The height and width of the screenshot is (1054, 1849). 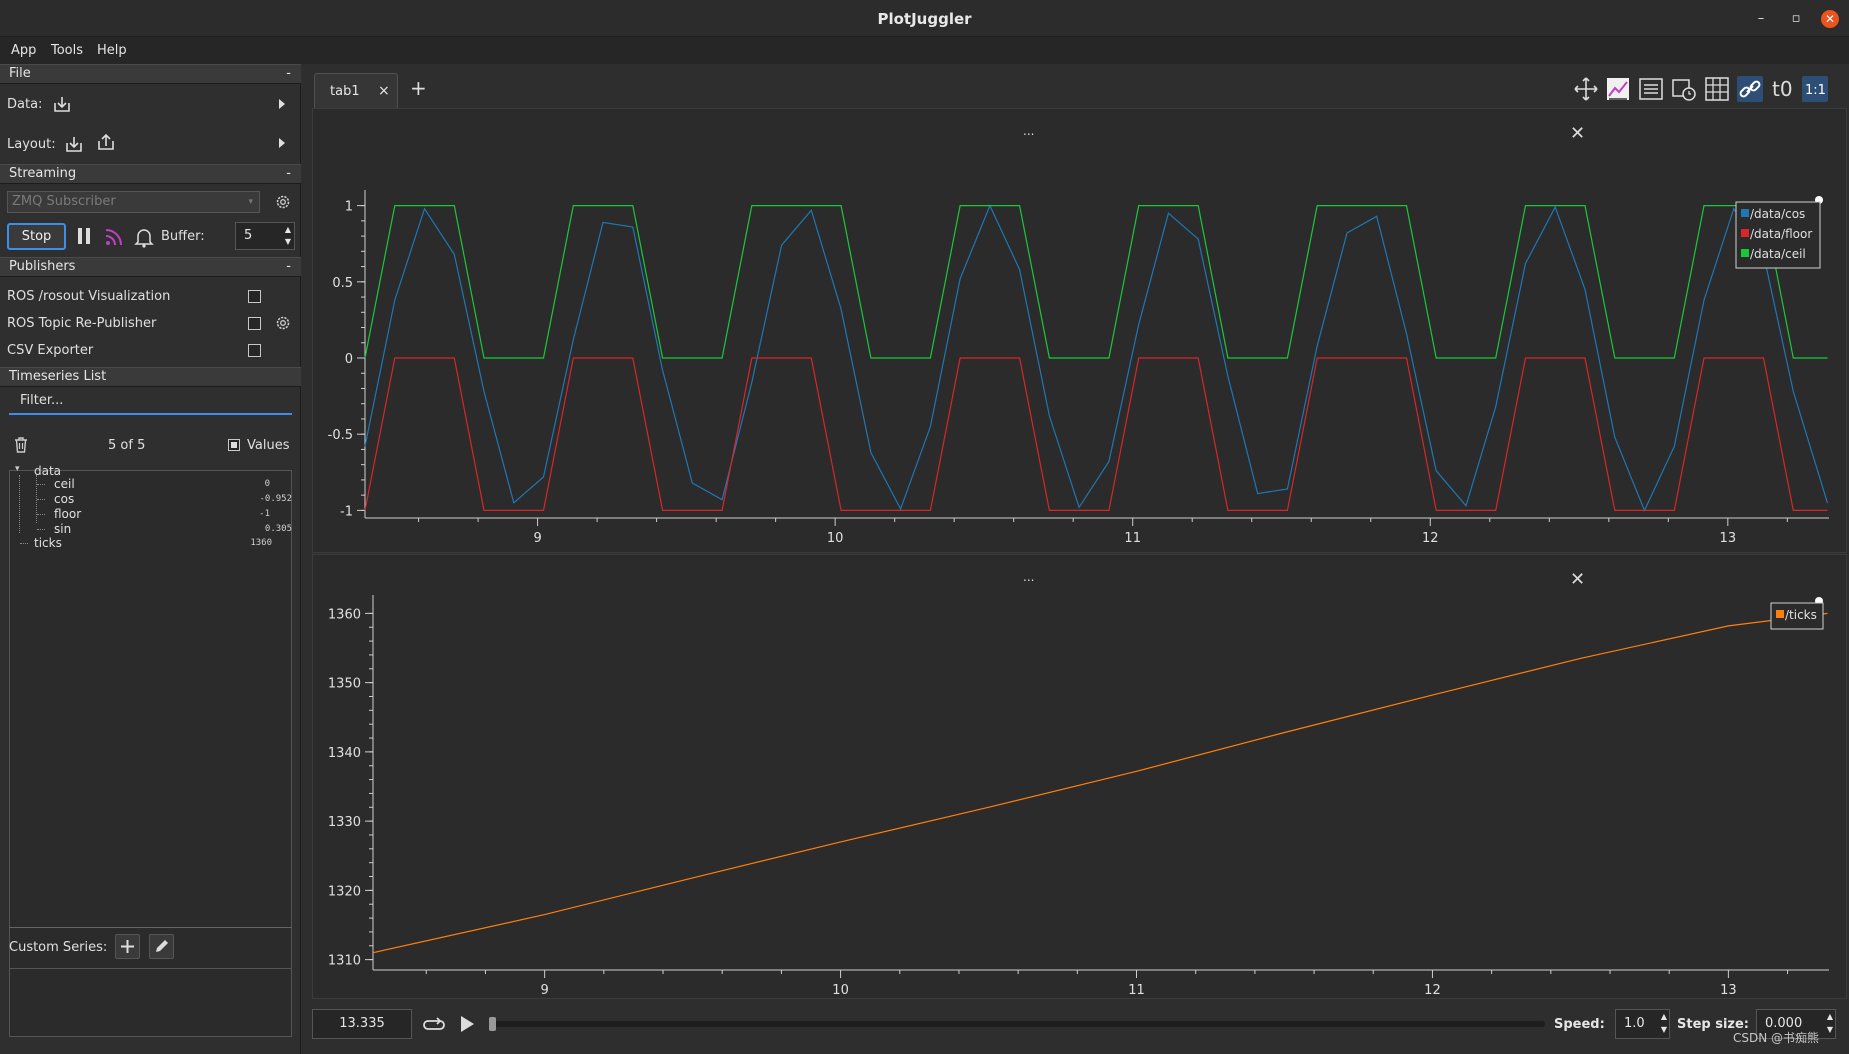 I want to click on time-slider, so click(x=1017, y=1024).